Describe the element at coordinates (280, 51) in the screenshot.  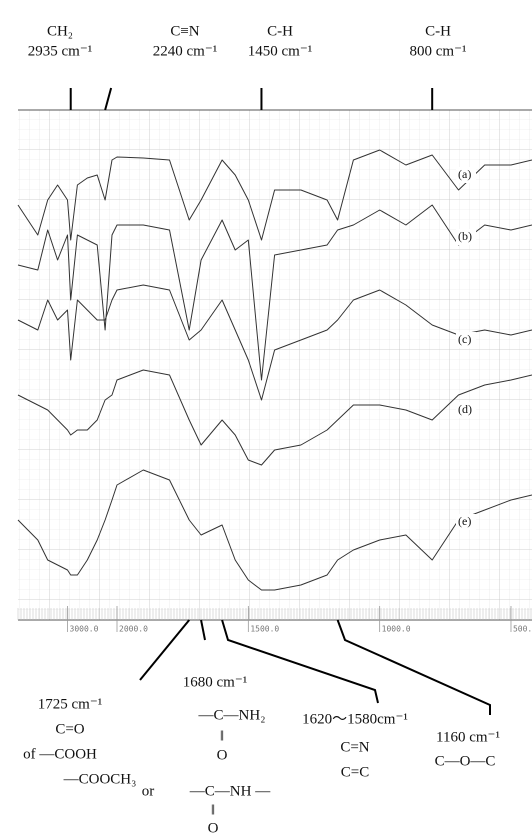
I see `annotation-band: 1450 cm⁻¹` at that location.